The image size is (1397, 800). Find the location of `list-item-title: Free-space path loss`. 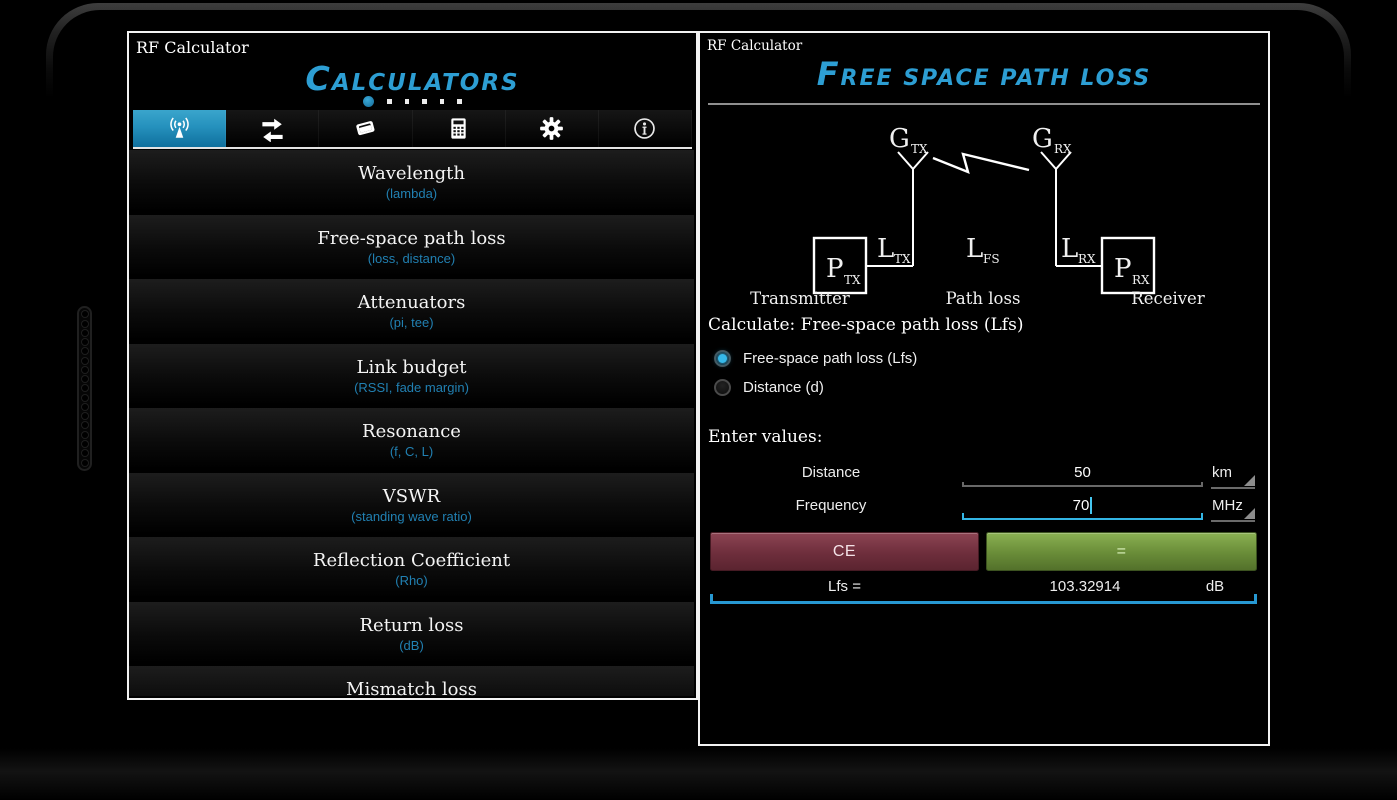

list-item-title: Free-space path loss is located at coordinates (411, 238).